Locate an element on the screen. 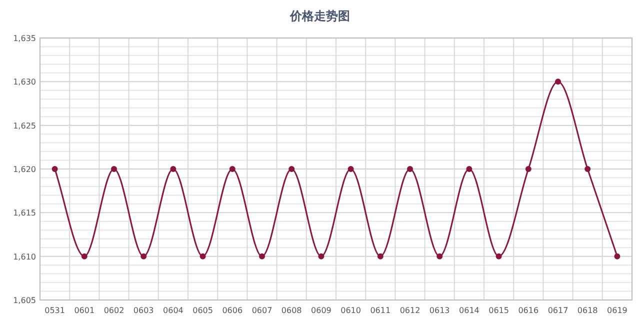 This screenshot has width=640, height=320. y-tick-label: 1,620 is located at coordinates (24, 169).